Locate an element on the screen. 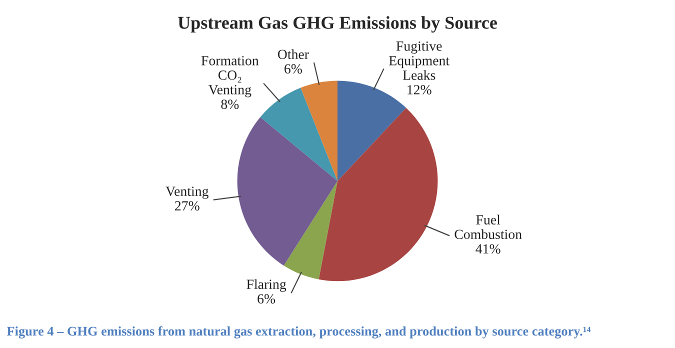  caption: Figure 4 – GHG emissions from natural gas extraction, processing, and production by source category.¹⁴ is located at coordinates (298, 332).